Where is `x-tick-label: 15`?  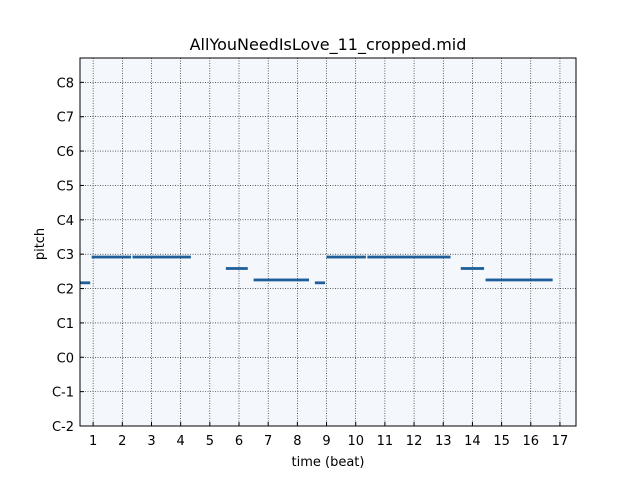
x-tick-label: 15 is located at coordinates (501, 441).